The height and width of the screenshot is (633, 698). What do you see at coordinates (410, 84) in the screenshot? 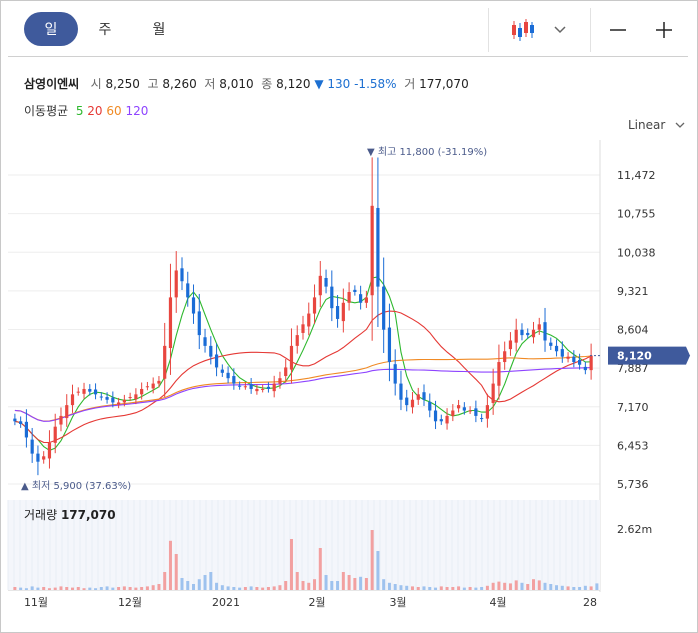
I see `volume-label: 거` at bounding box center [410, 84].